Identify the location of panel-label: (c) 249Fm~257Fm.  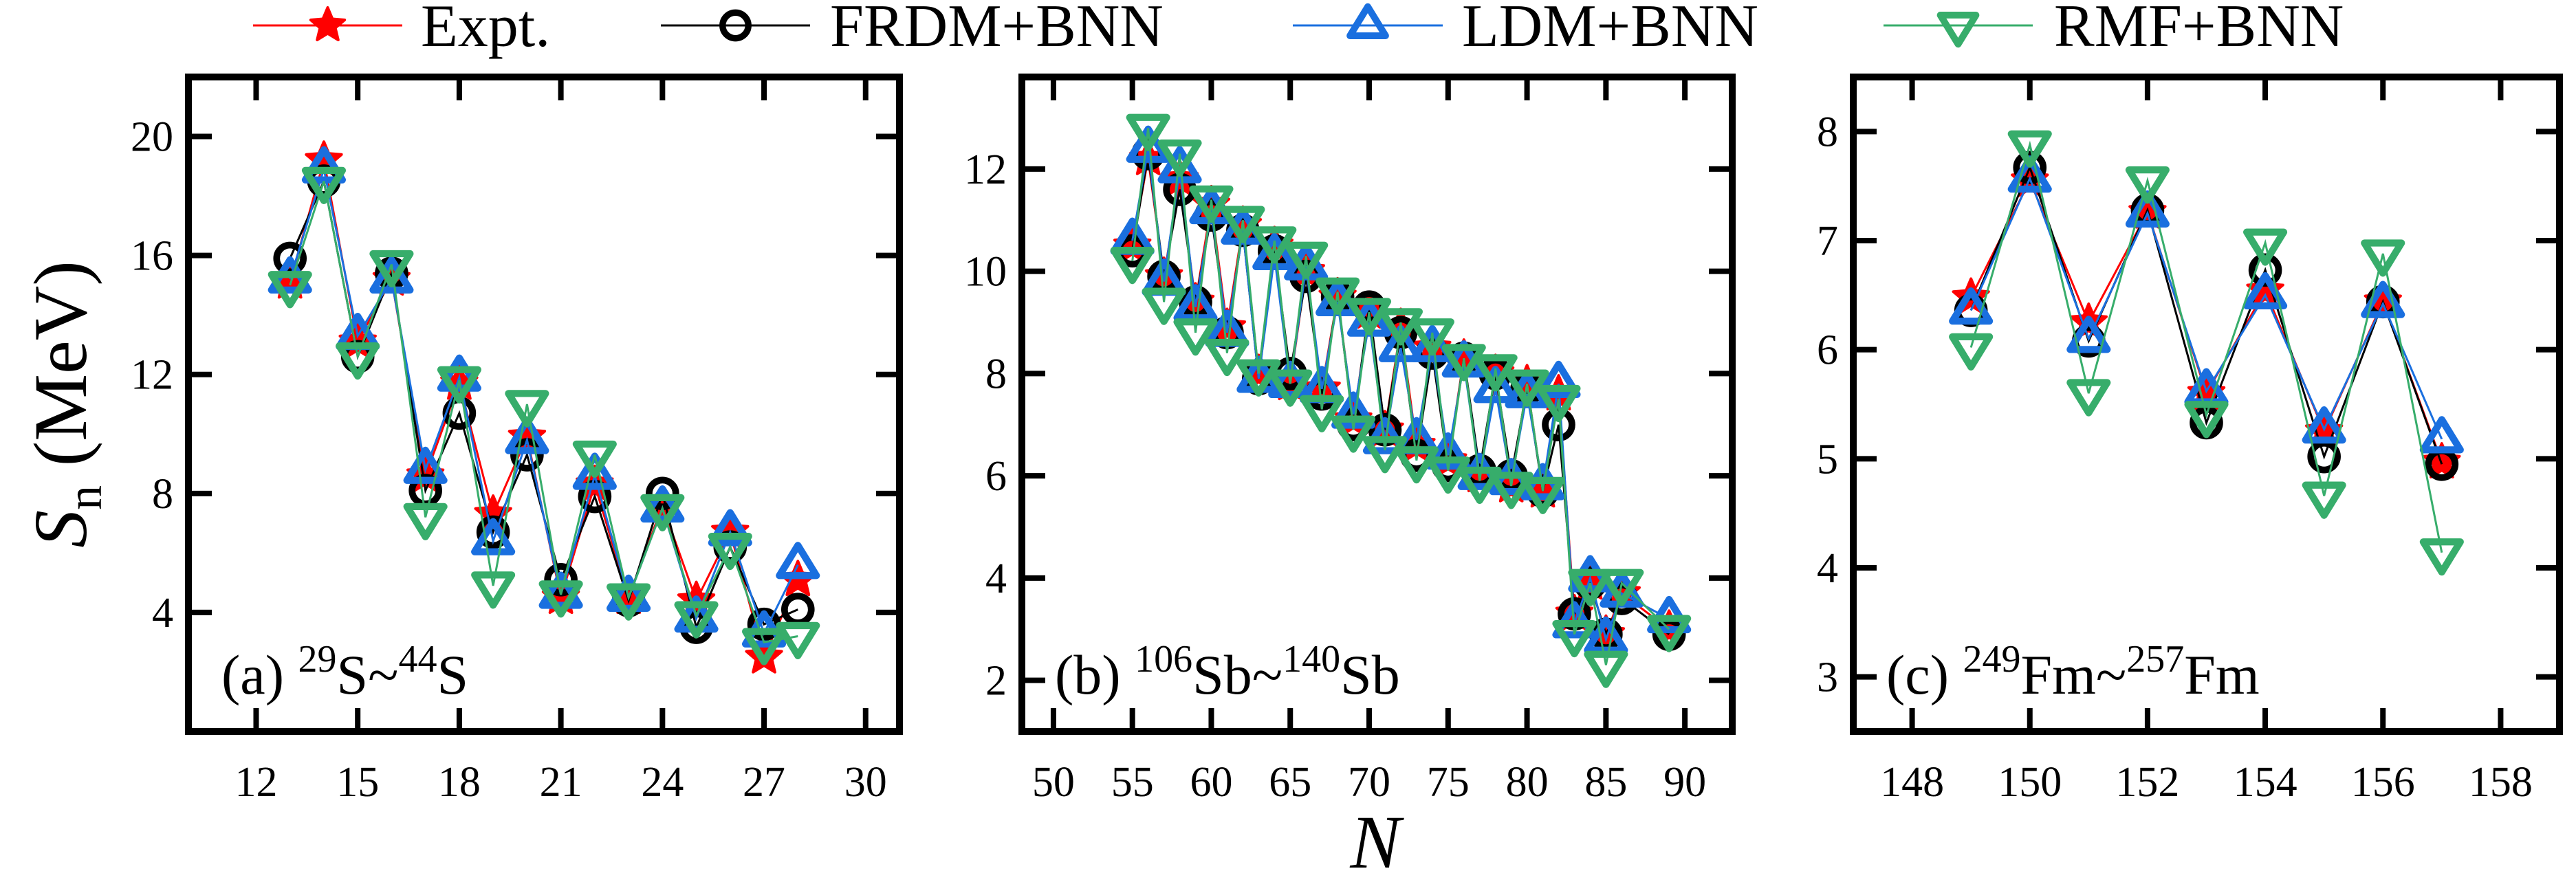
(2073, 672).